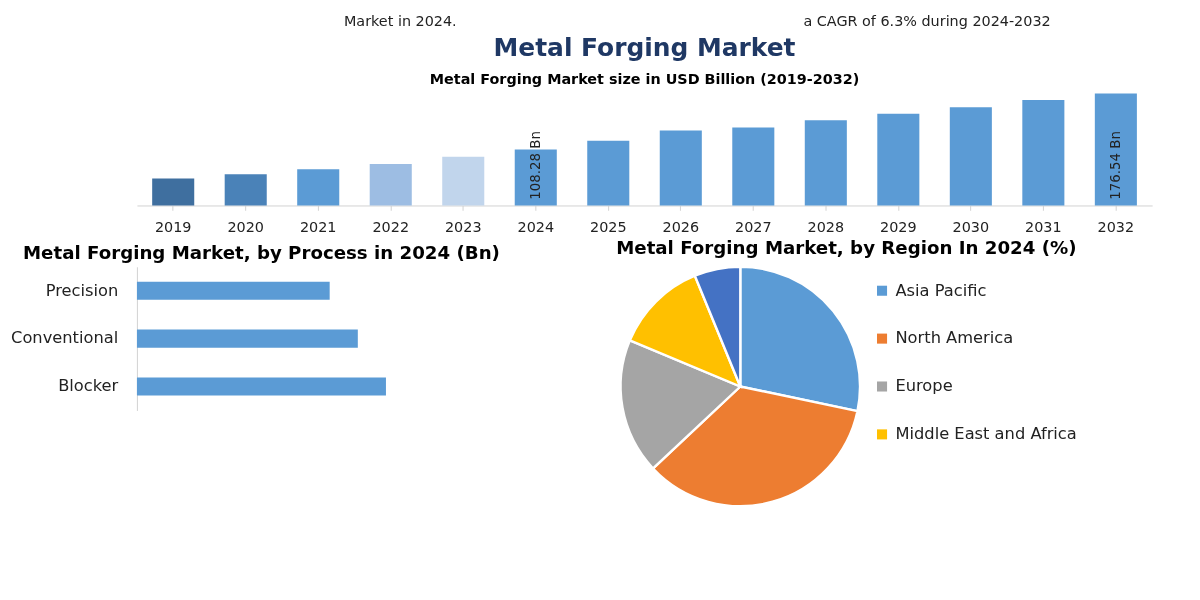  I want to click on data-label: 108.28 Bn, so click(535, 165).